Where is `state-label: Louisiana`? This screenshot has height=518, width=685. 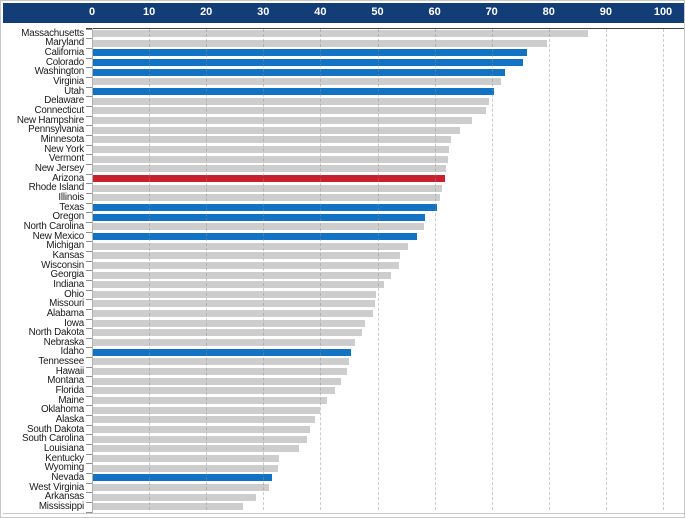
state-label: Louisiana is located at coordinates (63, 449).